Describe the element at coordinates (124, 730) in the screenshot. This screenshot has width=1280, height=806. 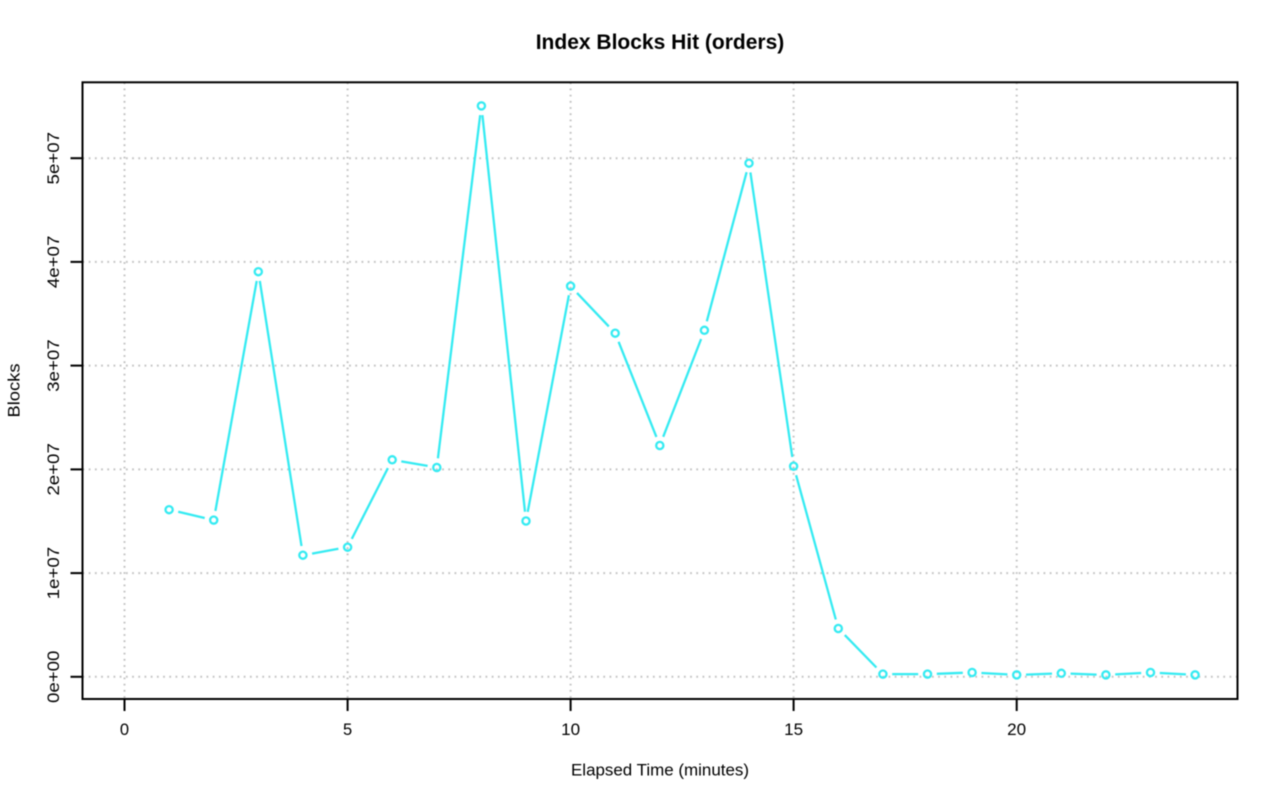
I see `svg-text: 0` at that location.